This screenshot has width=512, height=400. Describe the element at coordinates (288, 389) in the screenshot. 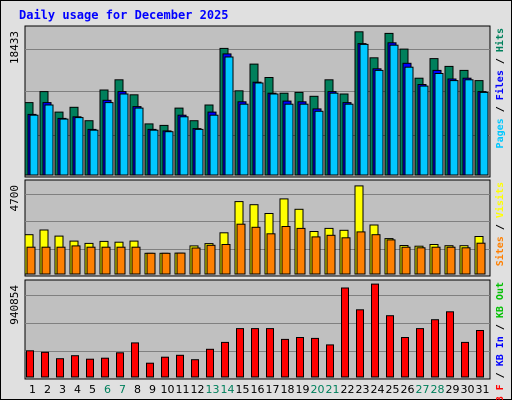

I see `x-tick-label: 18` at that location.